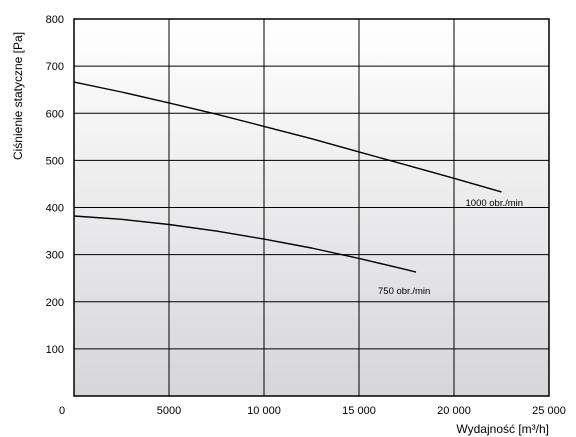  What do you see at coordinates (55, 256) in the screenshot?
I see `y-tick-label-2: 300` at bounding box center [55, 256].